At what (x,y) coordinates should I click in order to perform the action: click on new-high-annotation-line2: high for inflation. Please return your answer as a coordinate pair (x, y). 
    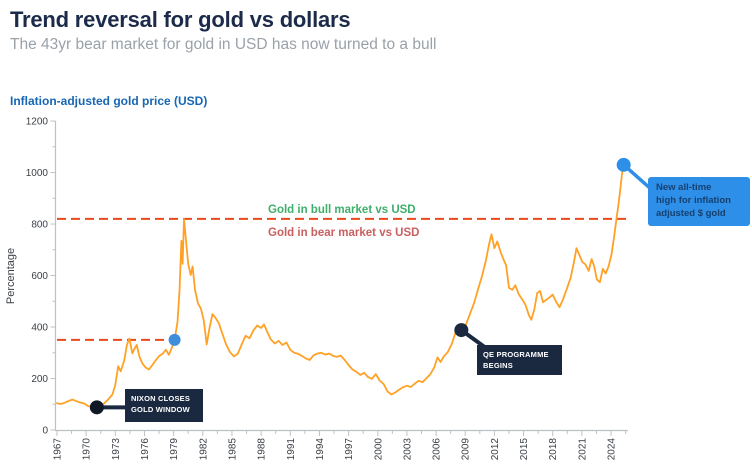
    Looking at the image, I should click on (693, 200).